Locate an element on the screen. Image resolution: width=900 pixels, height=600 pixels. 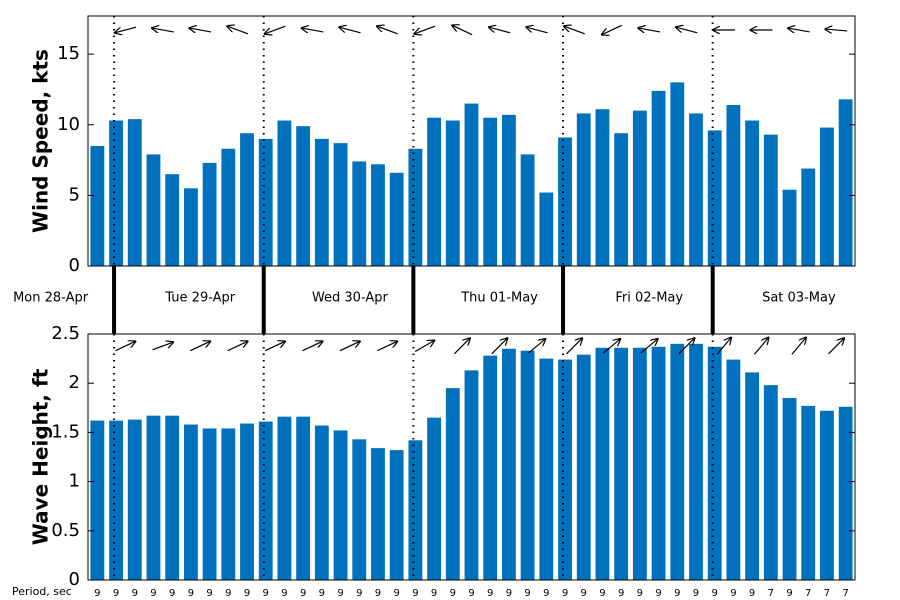
period-label: Period, sec is located at coordinates (42, 591).